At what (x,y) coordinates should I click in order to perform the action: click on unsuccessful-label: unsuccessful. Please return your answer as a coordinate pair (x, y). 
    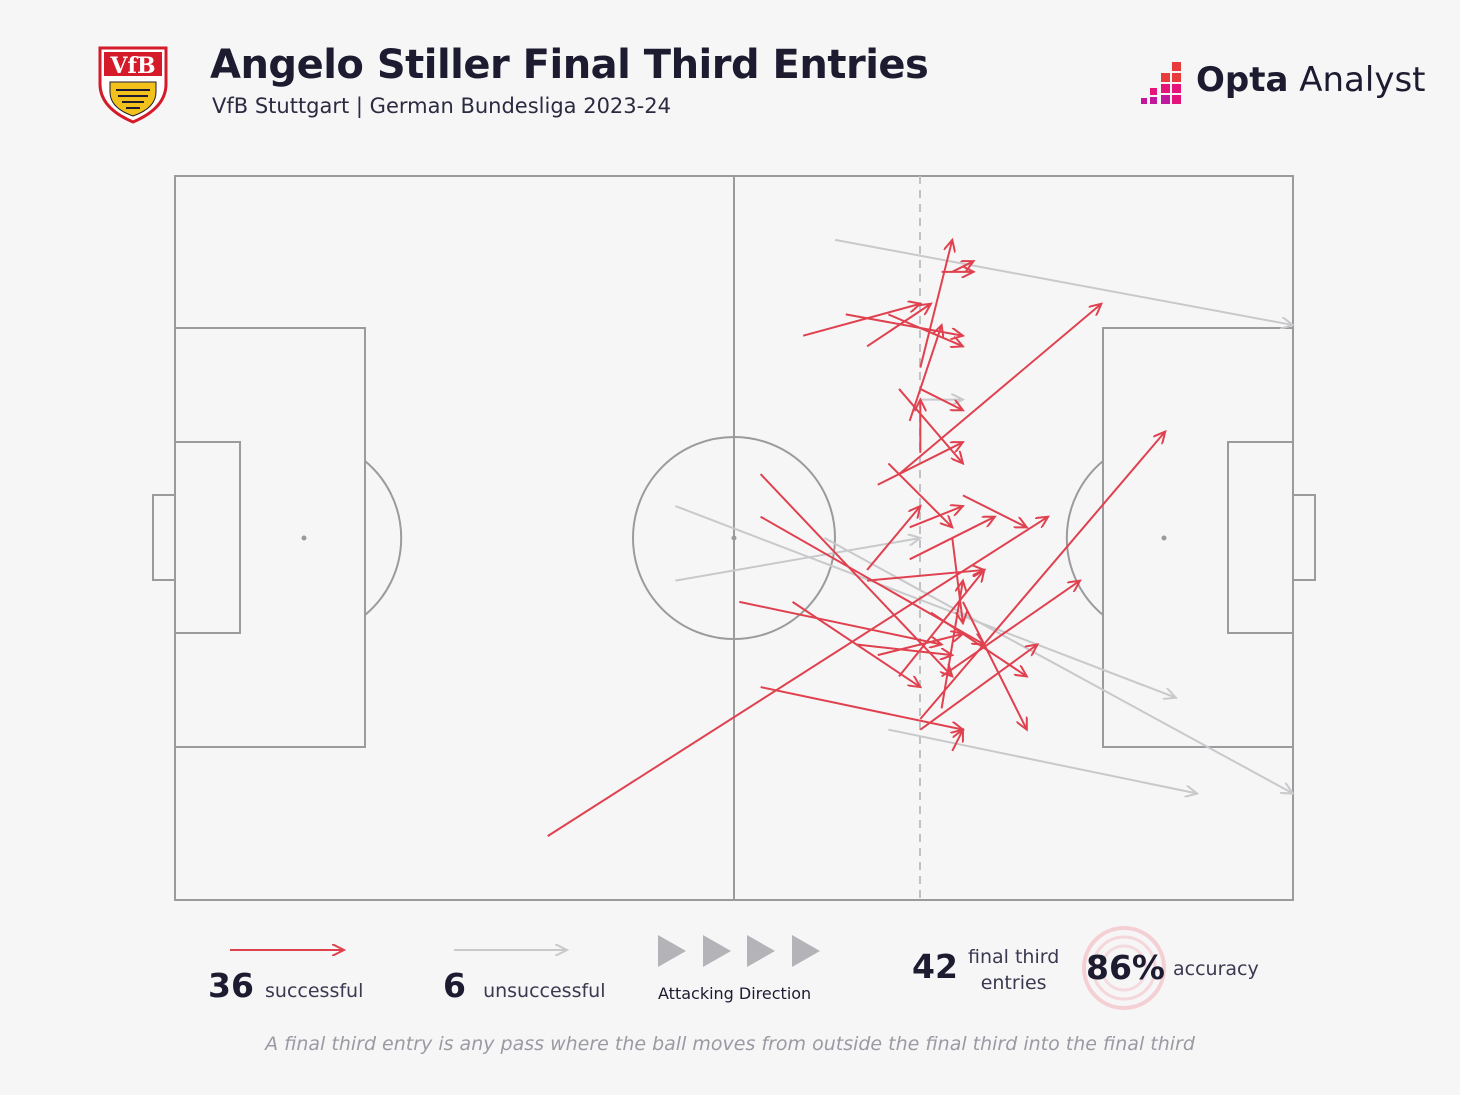
    Looking at the image, I should click on (544, 991).